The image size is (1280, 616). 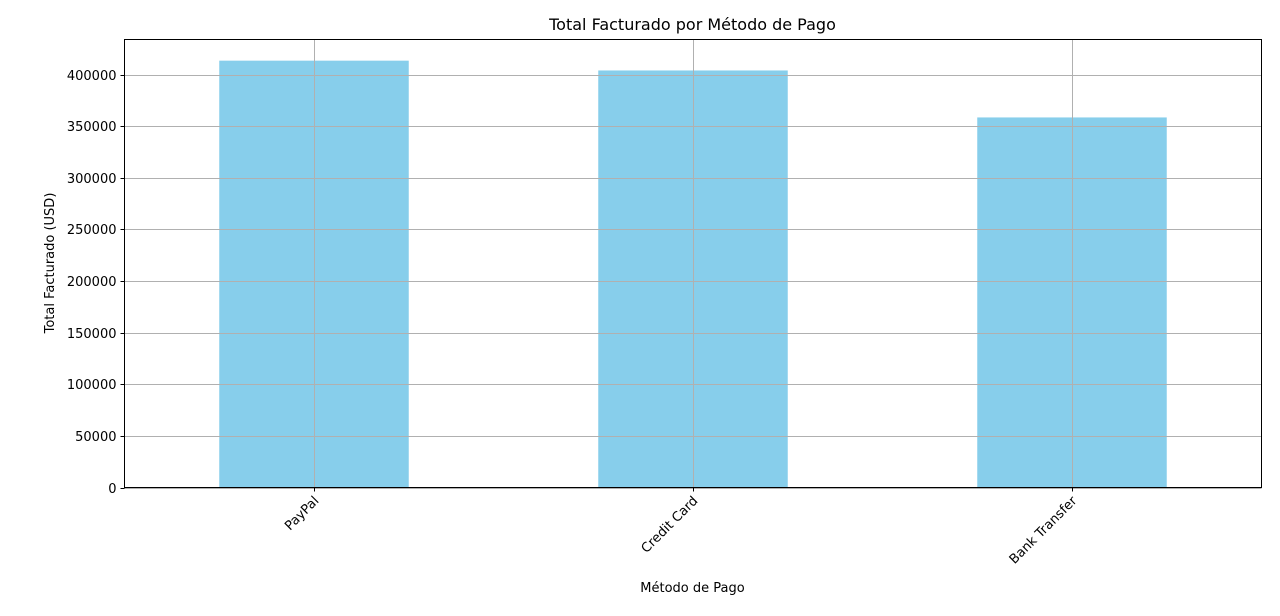 What do you see at coordinates (302, 514) in the screenshot?
I see `x-tick-label: PayPal` at bounding box center [302, 514].